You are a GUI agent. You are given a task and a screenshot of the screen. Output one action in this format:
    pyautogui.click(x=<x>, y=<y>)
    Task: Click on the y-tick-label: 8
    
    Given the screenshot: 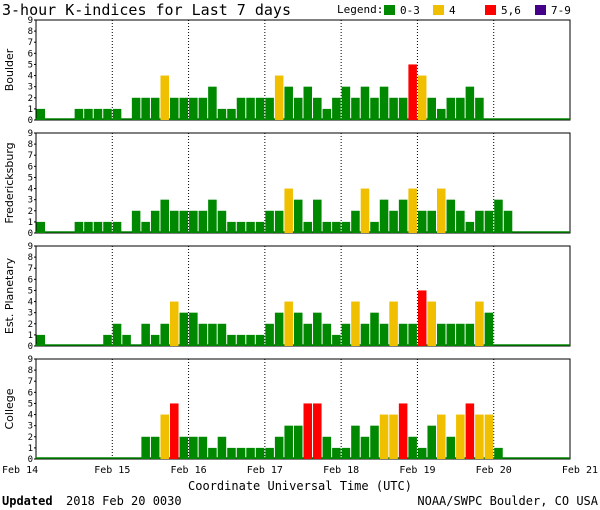 What is the action you would take?
    pyautogui.click(x=30, y=32)
    